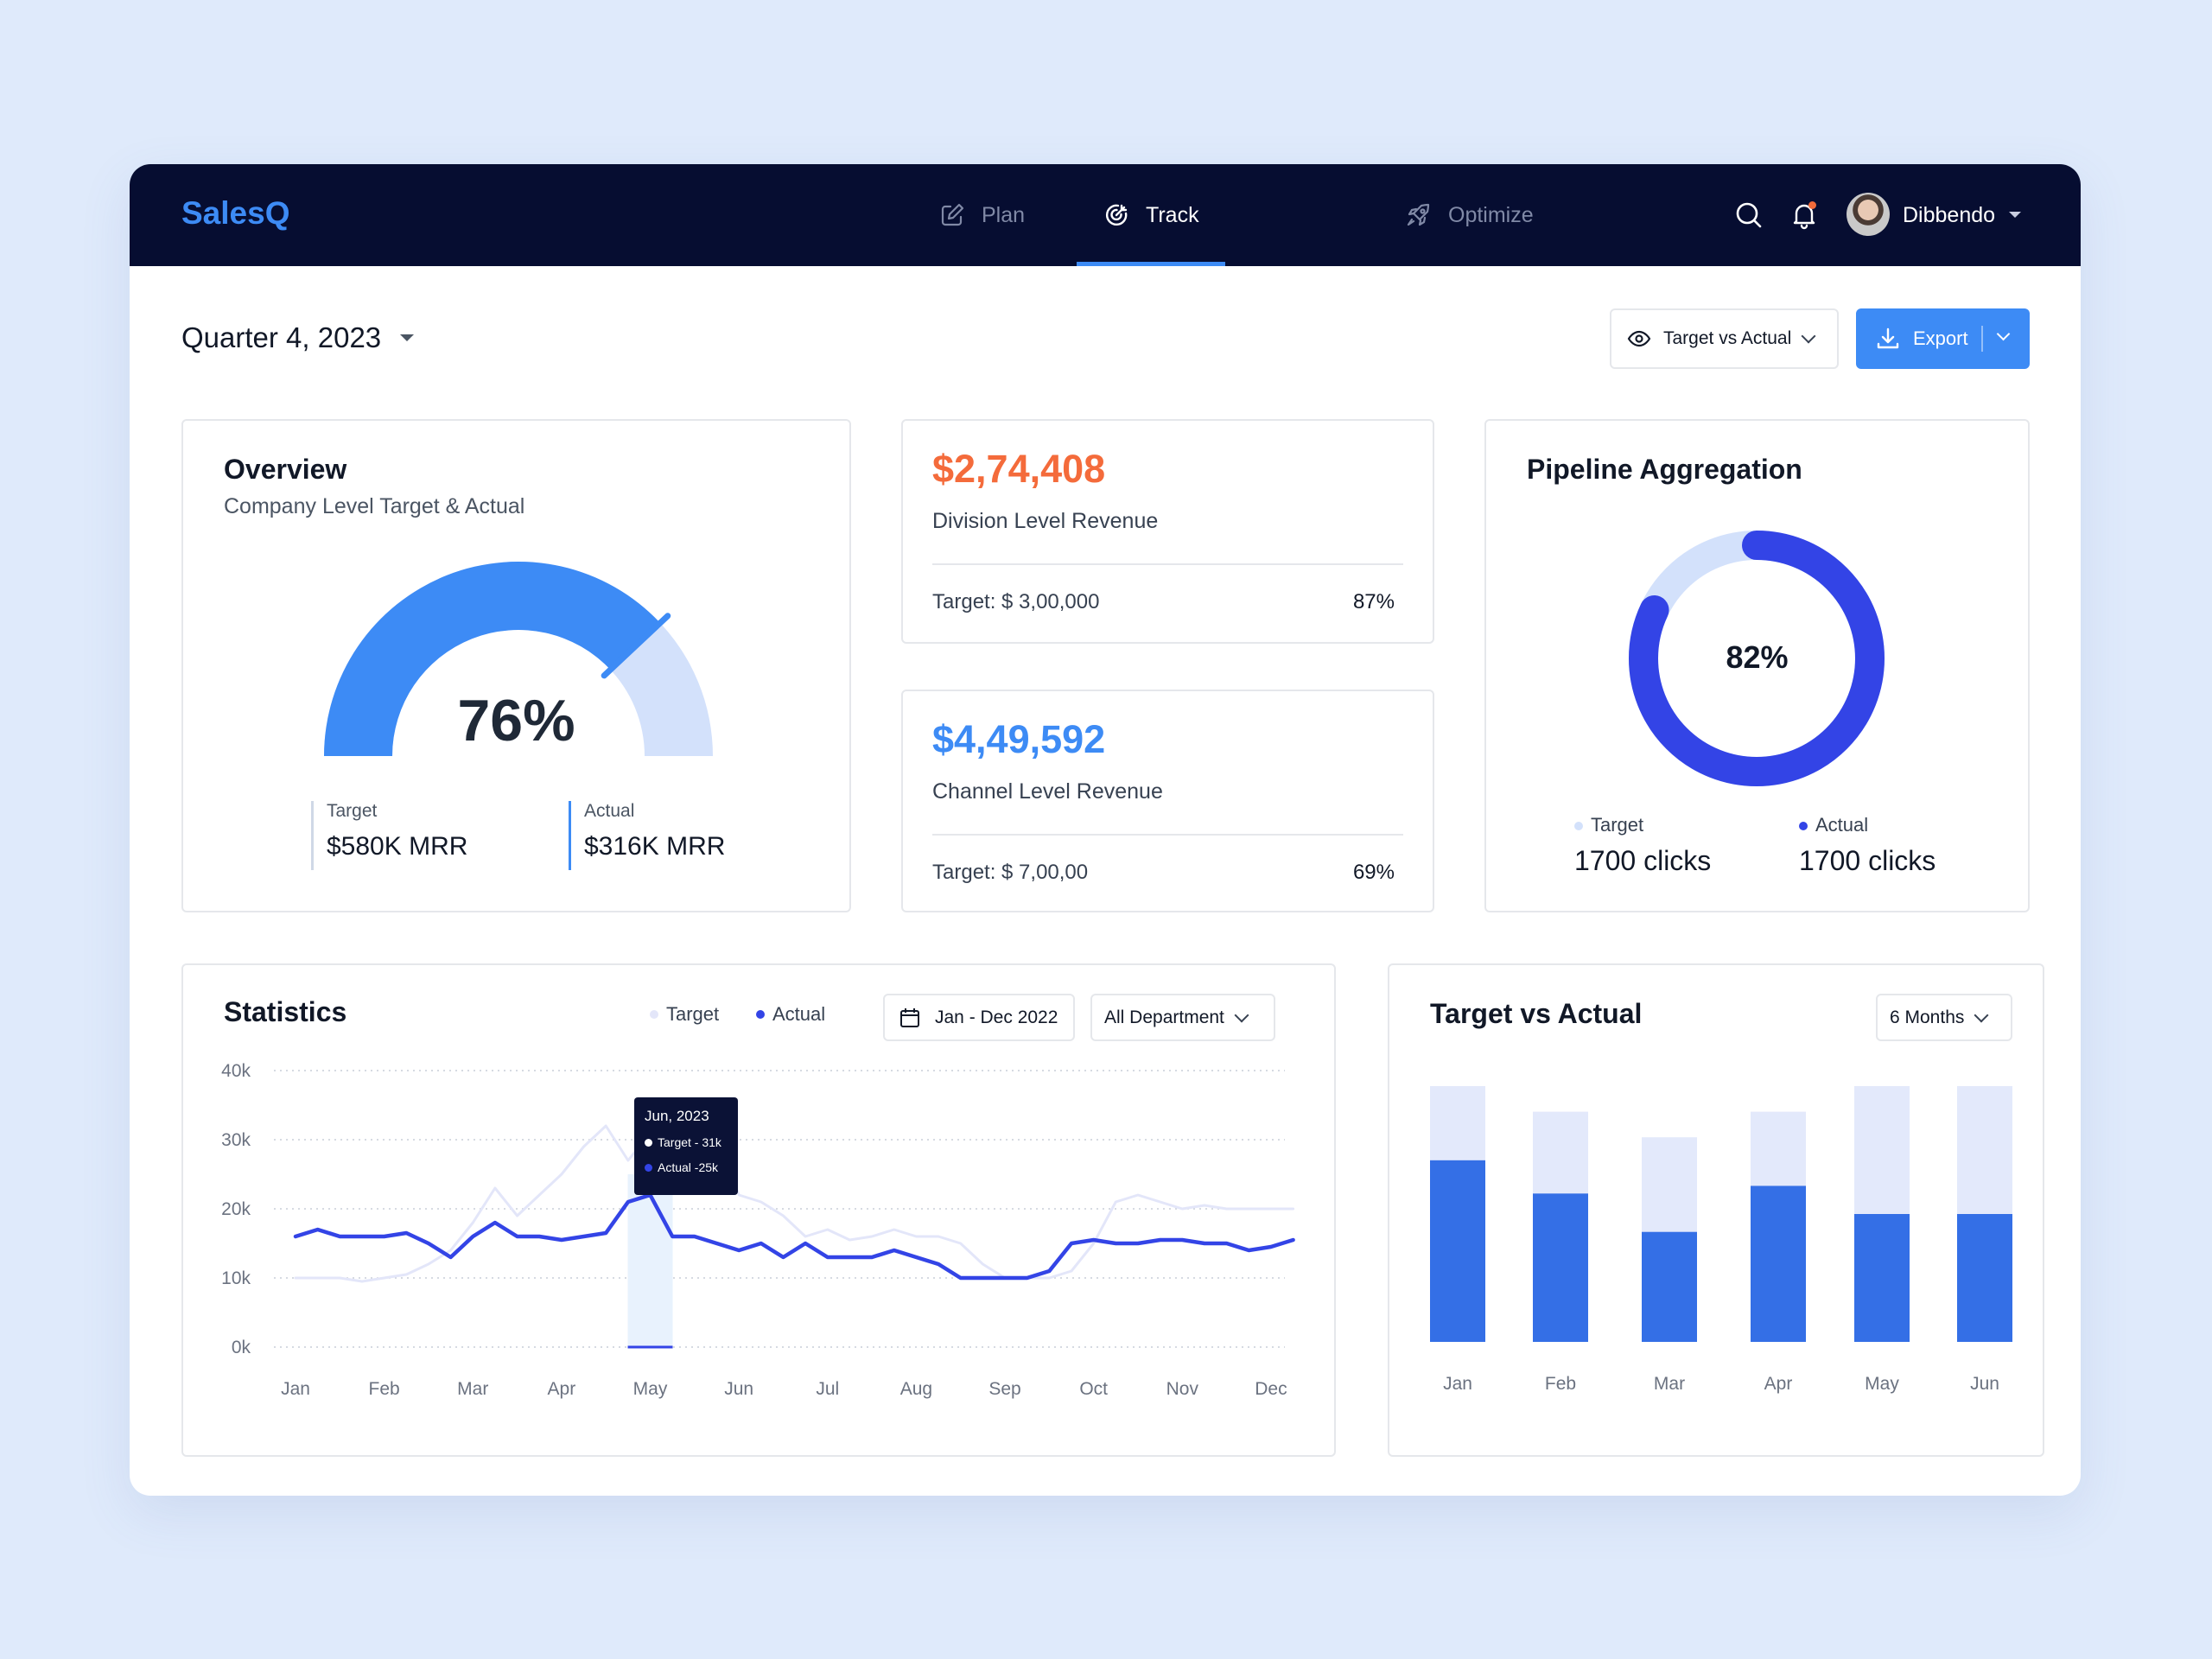  What do you see at coordinates (1721, 1240) in the screenshot?
I see `target-vs-actual-bar-chart: Jan Feb Mar Apr May Jun` at bounding box center [1721, 1240].